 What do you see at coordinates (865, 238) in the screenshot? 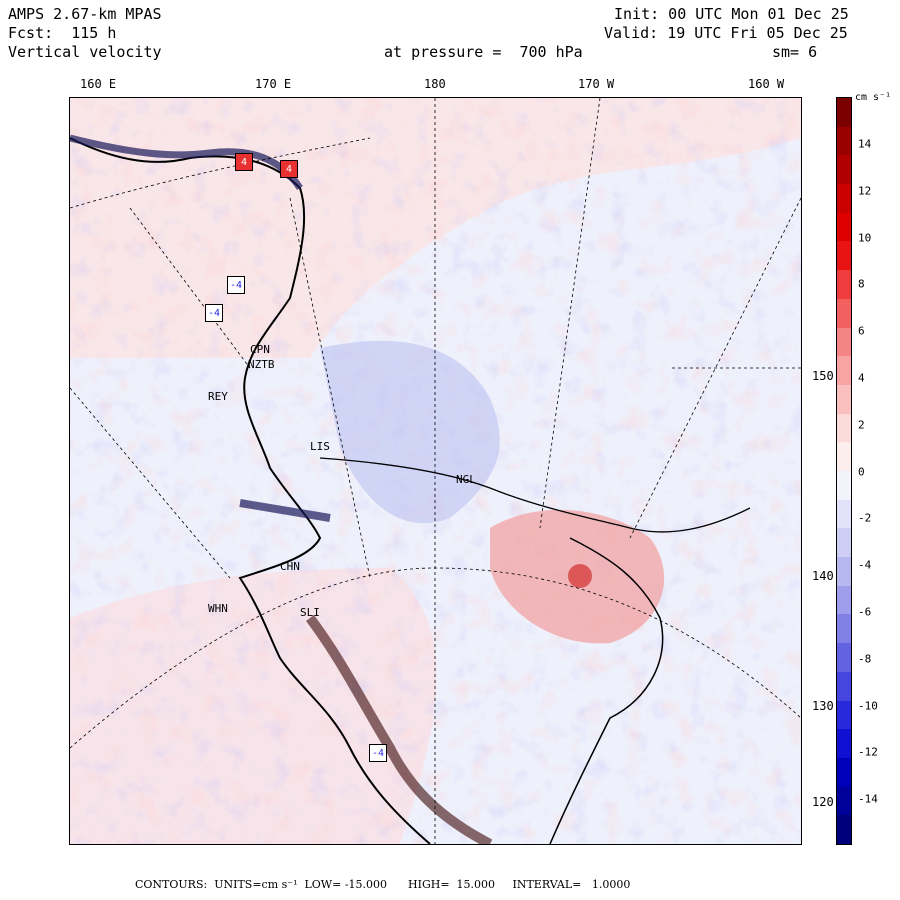
I see `colorbar-tick-label: 10` at bounding box center [865, 238].